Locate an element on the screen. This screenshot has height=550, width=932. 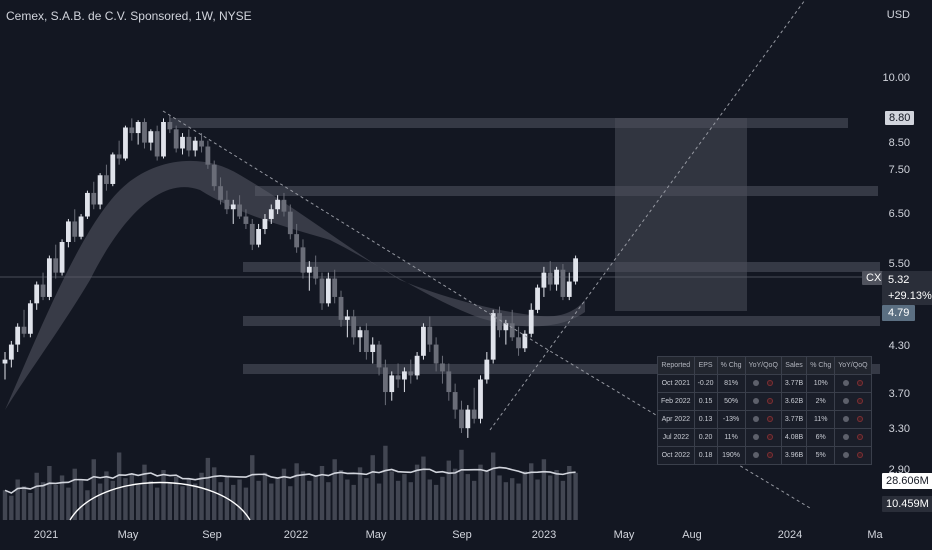
price-tick: 6.50 is located at coordinates (899, 214).